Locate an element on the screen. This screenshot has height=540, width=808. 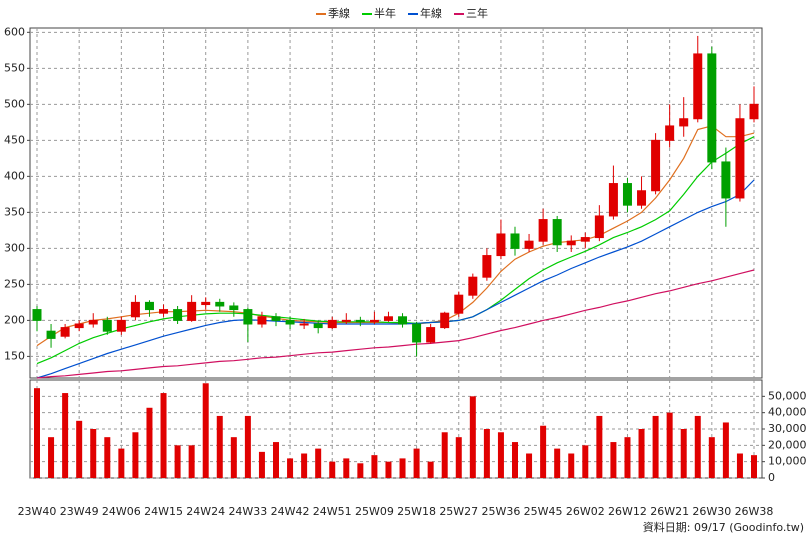
x-tick-label: 26W21 is located at coordinates (669, 511).